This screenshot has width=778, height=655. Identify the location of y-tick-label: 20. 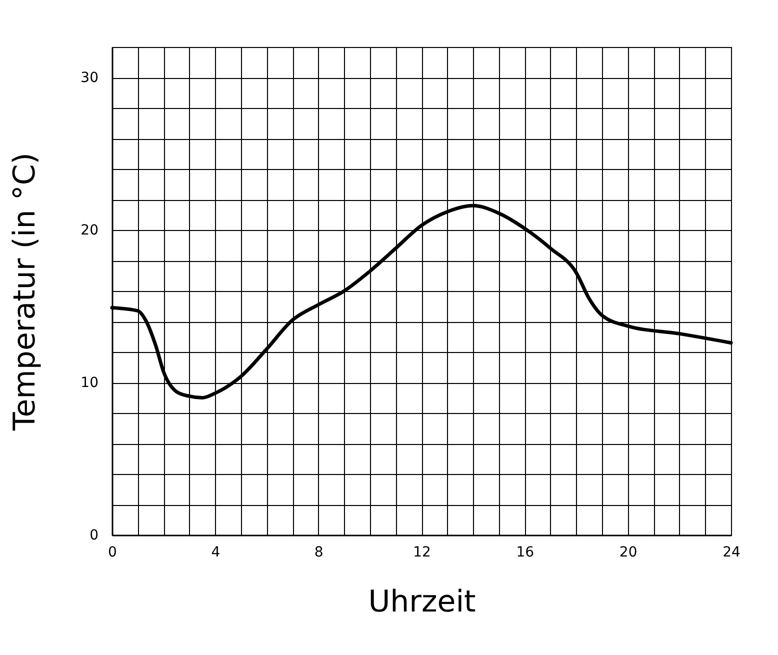
(89, 230).